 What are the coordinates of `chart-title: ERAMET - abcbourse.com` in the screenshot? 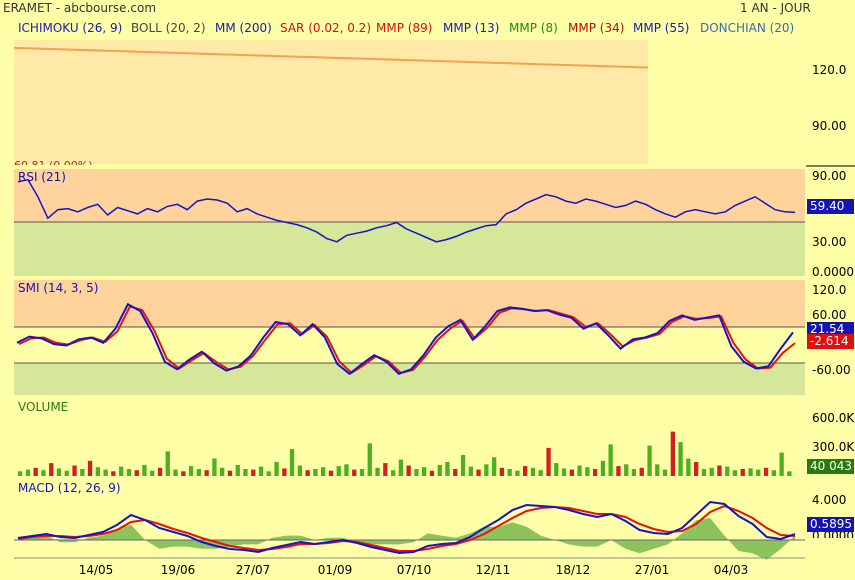 It's located at (80, 8).